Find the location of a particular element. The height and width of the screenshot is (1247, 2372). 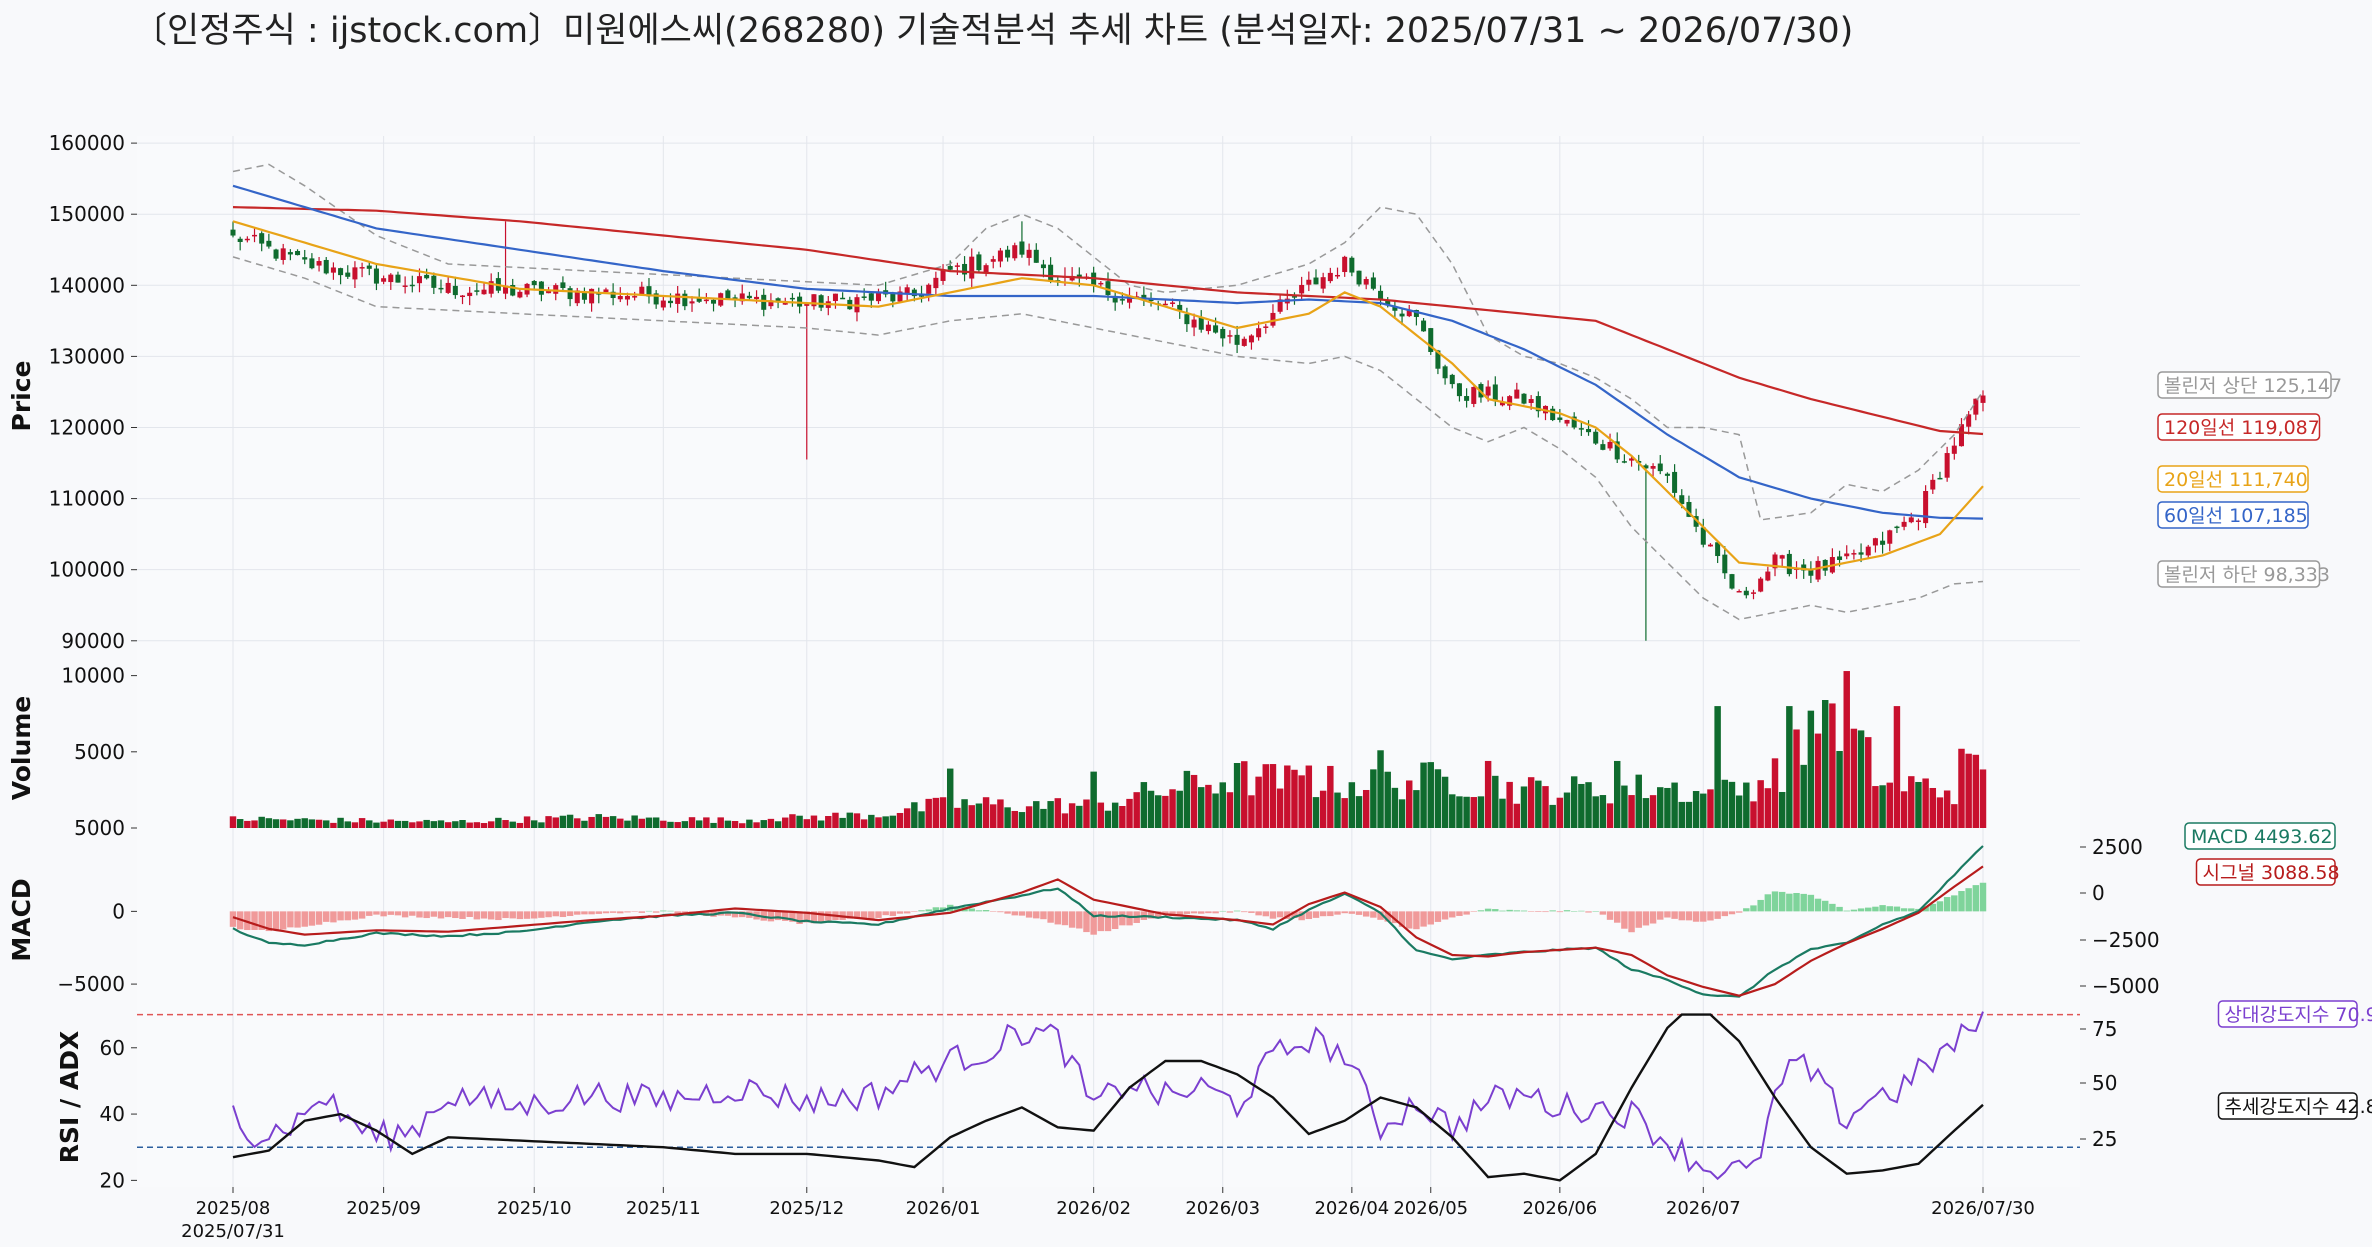

adx-line is located at coordinates (1108, 1097).